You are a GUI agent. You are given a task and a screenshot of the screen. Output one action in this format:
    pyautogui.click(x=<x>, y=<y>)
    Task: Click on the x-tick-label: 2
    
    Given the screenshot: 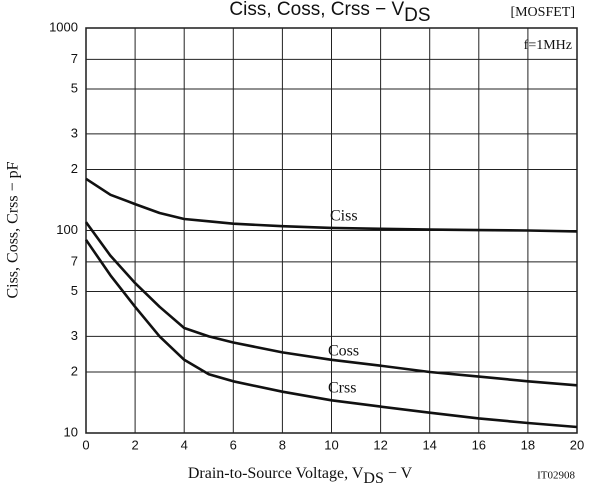 What is the action you would take?
    pyautogui.click(x=134, y=444)
    